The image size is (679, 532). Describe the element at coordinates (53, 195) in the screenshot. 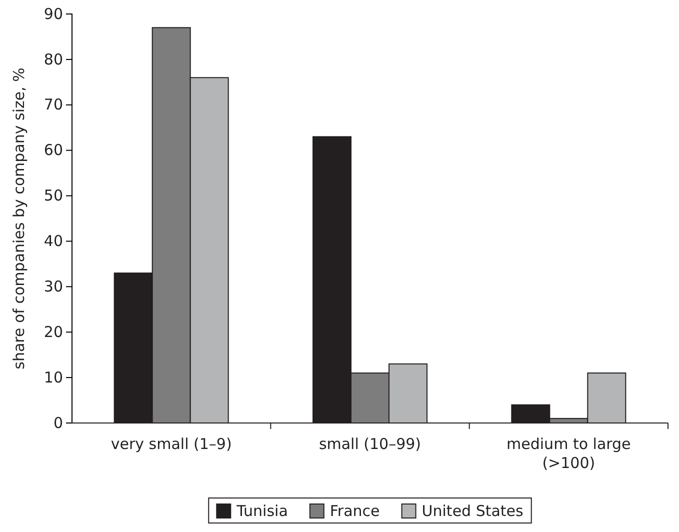

I see `y-tick-label: 50` at that location.